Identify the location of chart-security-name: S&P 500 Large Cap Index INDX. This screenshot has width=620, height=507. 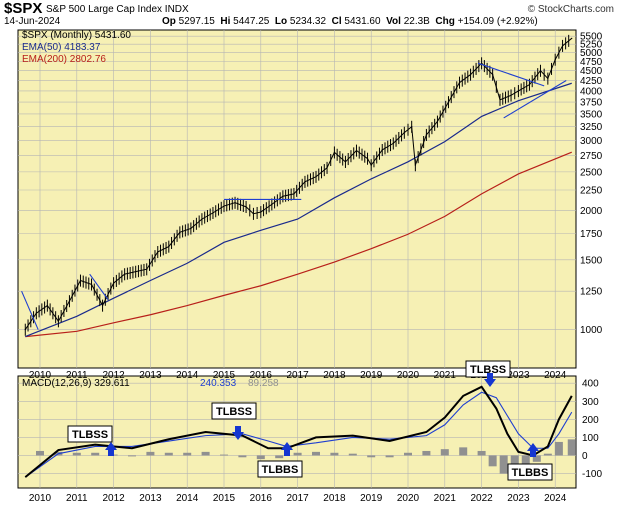
(117, 9).